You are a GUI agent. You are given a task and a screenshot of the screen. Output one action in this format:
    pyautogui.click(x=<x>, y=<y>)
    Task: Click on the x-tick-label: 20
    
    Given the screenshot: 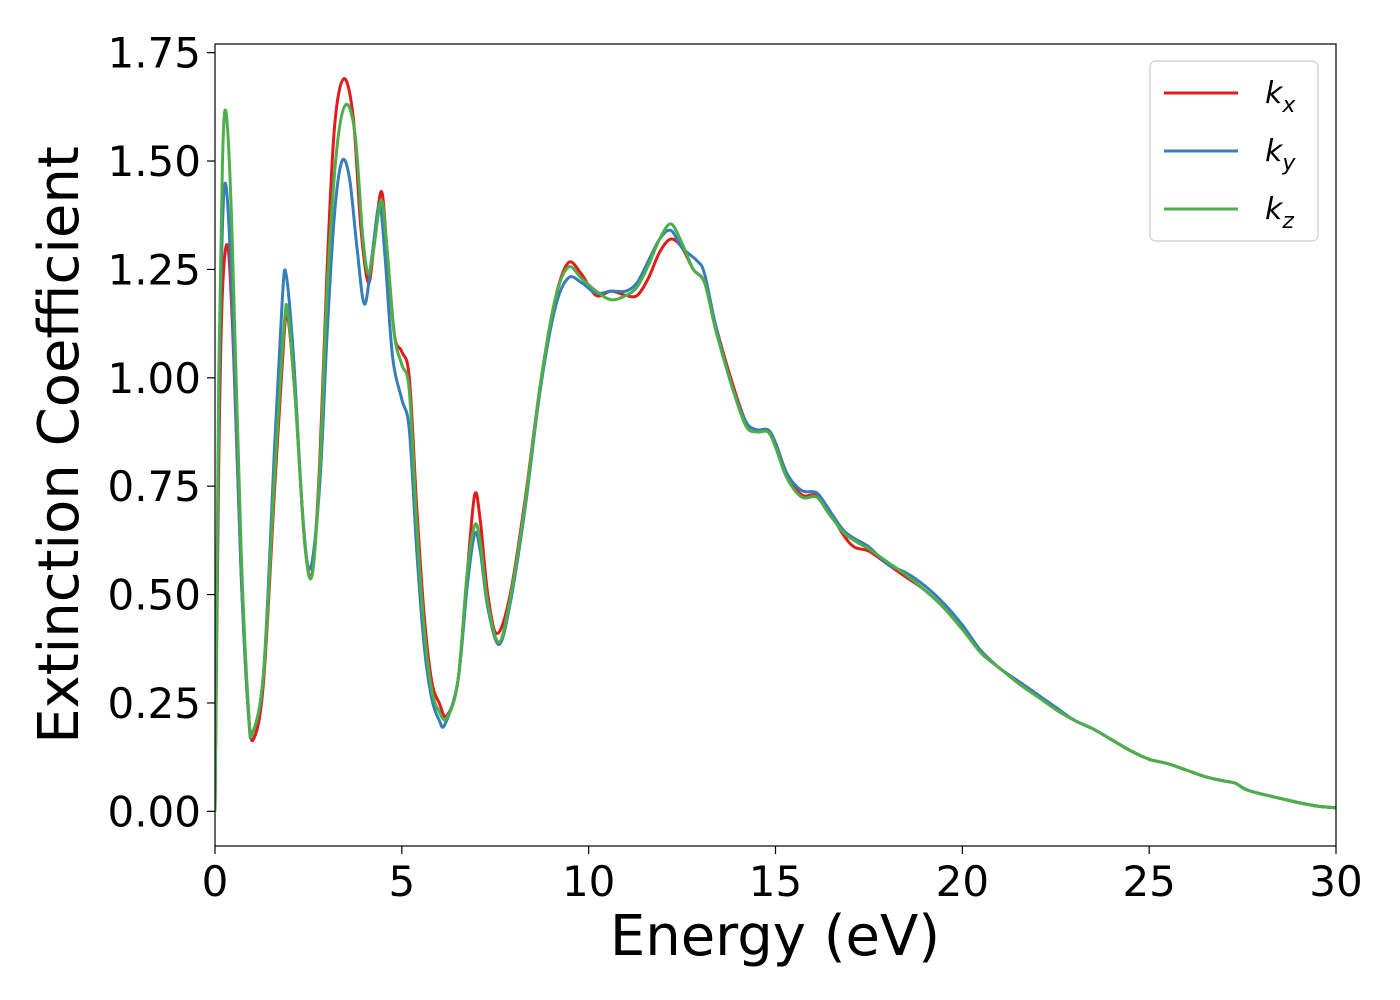 What is the action you would take?
    pyautogui.click(x=962, y=881)
    